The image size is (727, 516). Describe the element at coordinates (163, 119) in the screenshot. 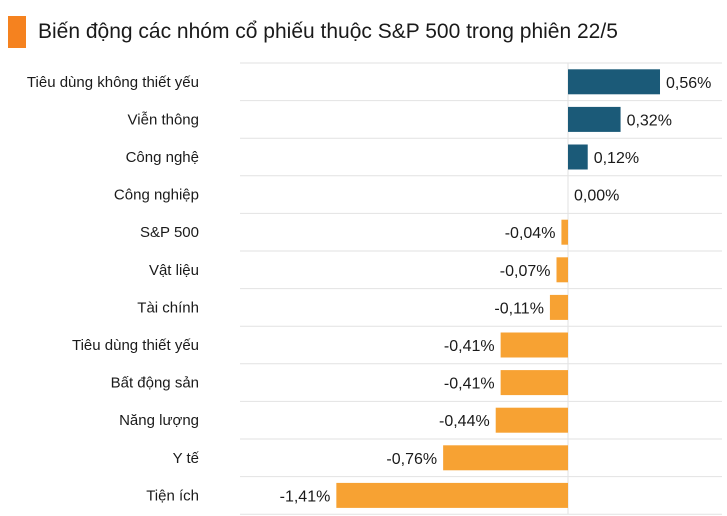

I see `category-label: Viễn thông` at that location.